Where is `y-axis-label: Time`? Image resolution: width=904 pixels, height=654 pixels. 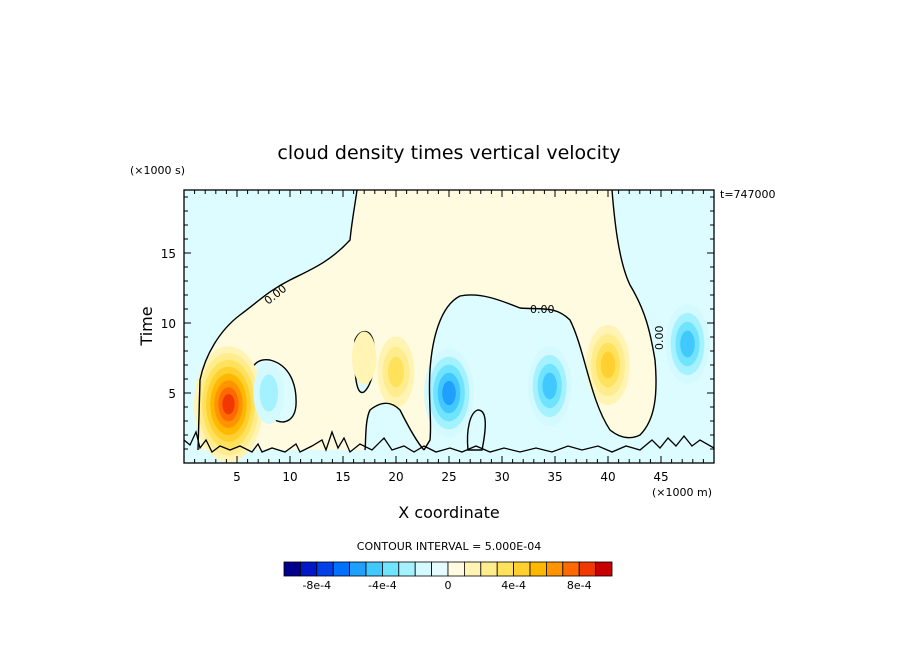
y-axis-label: Time is located at coordinates (146, 326).